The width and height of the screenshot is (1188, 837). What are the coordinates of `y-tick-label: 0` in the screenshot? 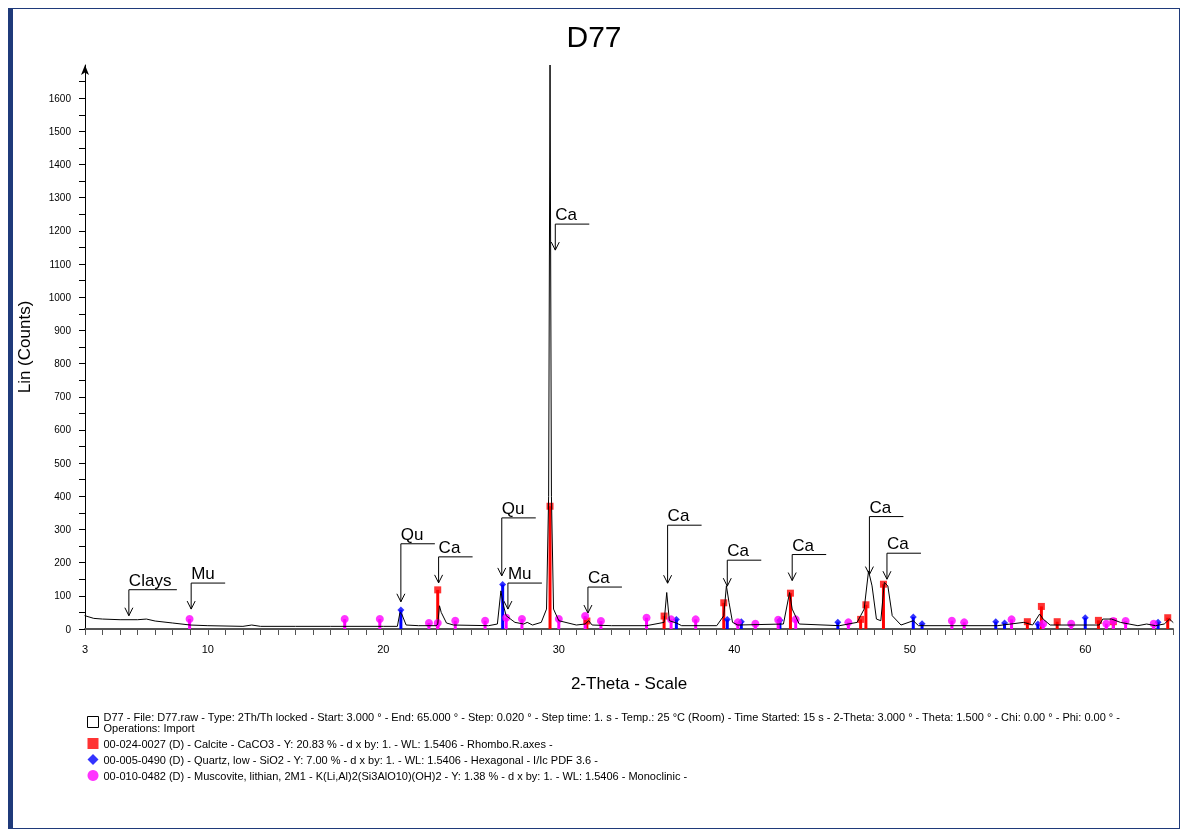 It's located at (68, 629).